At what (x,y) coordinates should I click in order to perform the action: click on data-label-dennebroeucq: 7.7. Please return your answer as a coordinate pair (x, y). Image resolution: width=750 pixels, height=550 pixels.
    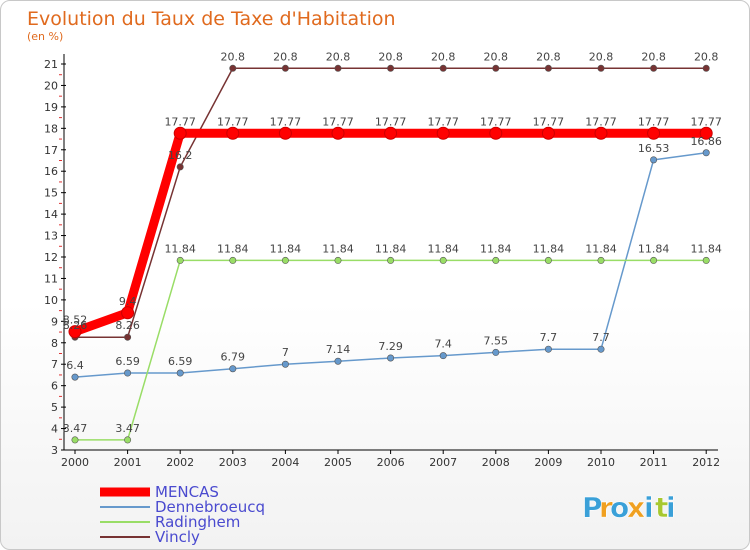
    Looking at the image, I should click on (601, 337).